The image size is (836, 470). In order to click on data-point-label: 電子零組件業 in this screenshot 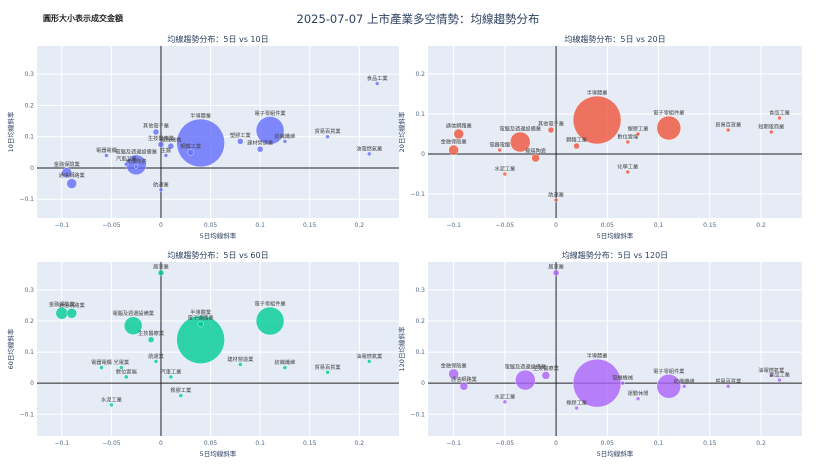, I will do `click(668, 371)`.